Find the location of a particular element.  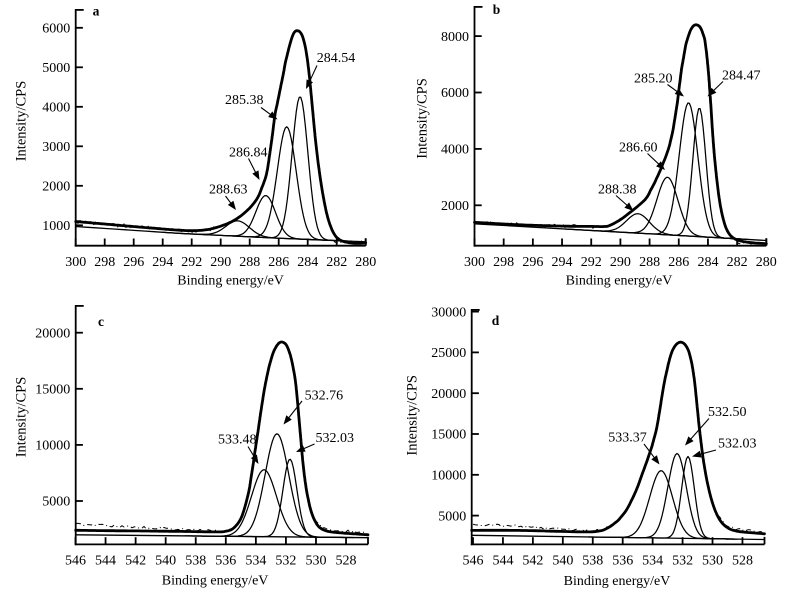

svg-text: 533.48 is located at coordinates (237, 440).